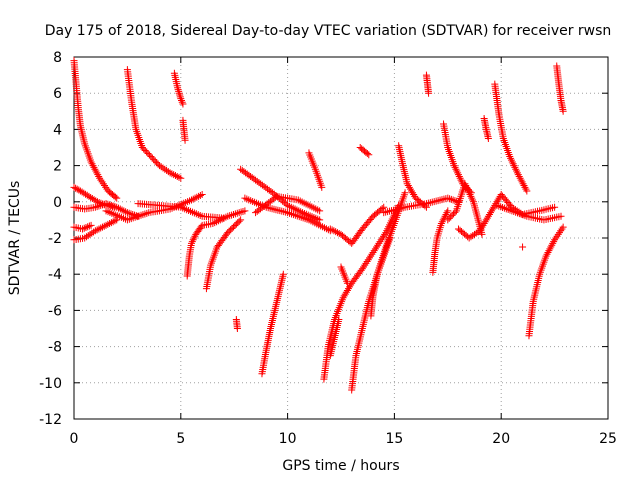  What do you see at coordinates (340, 466) in the screenshot?
I see `x-axis-label: GPS time / hours` at bounding box center [340, 466].